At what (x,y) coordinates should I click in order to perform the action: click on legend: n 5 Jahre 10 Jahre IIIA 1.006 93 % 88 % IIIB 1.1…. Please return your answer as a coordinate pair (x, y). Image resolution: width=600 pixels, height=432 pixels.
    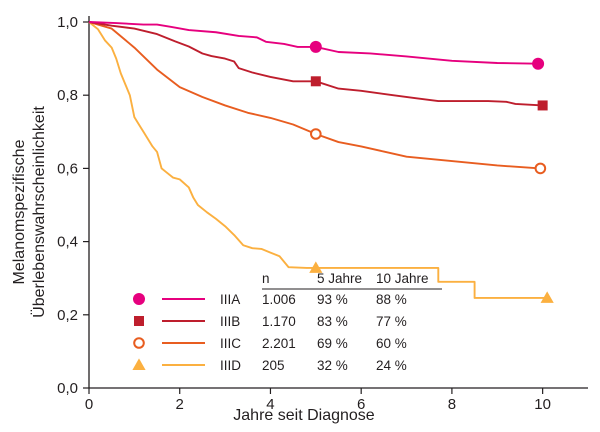
    Looking at the image, I should click on (287, 322).